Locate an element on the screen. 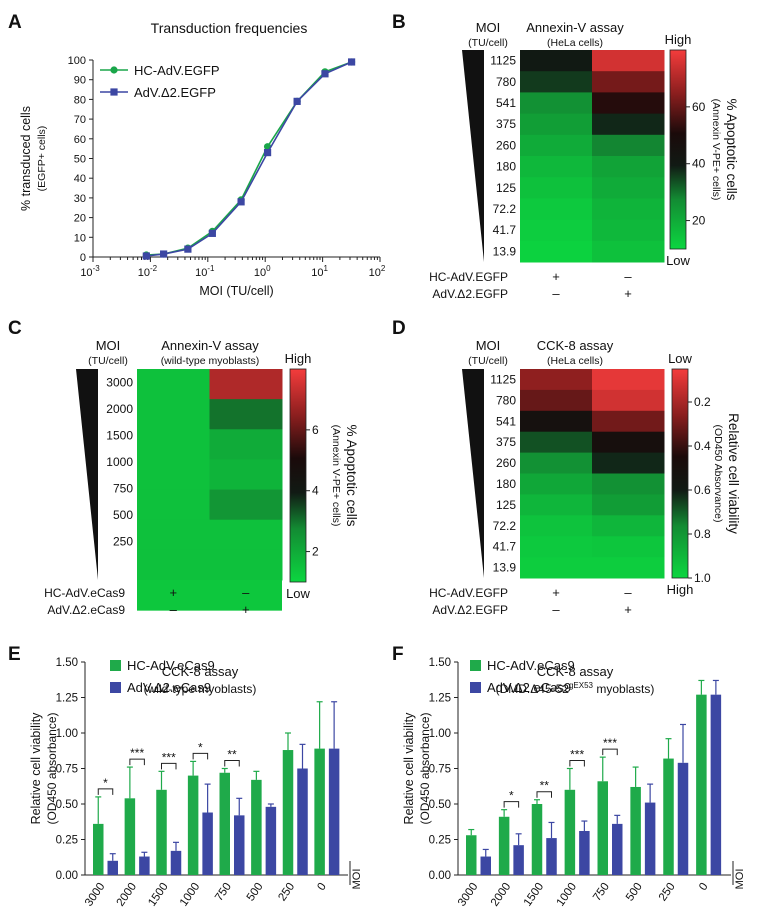  row-label: 1000 is located at coordinates (119, 462).